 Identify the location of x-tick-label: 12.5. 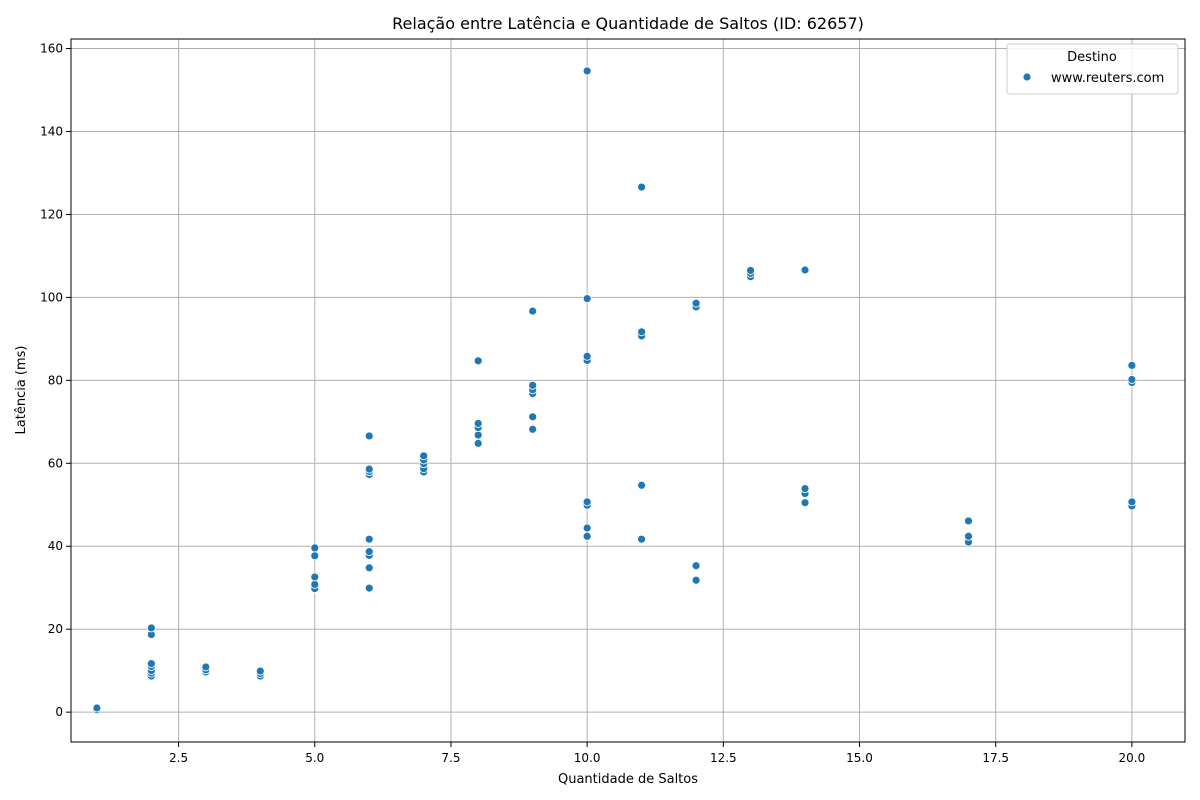
(723, 758).